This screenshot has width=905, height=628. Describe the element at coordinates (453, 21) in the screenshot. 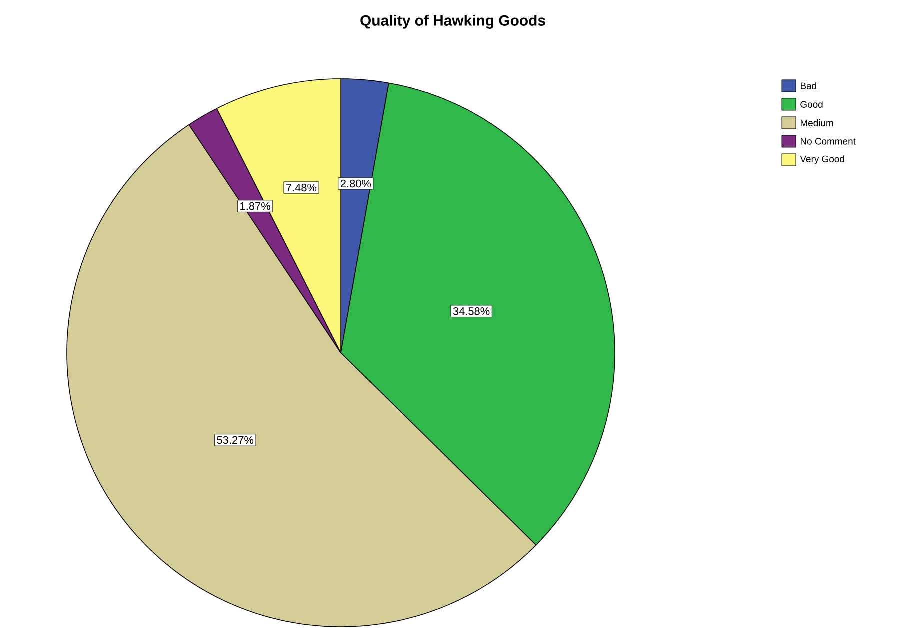

I see `chart-title: Quality of Hawking Goods` at that location.